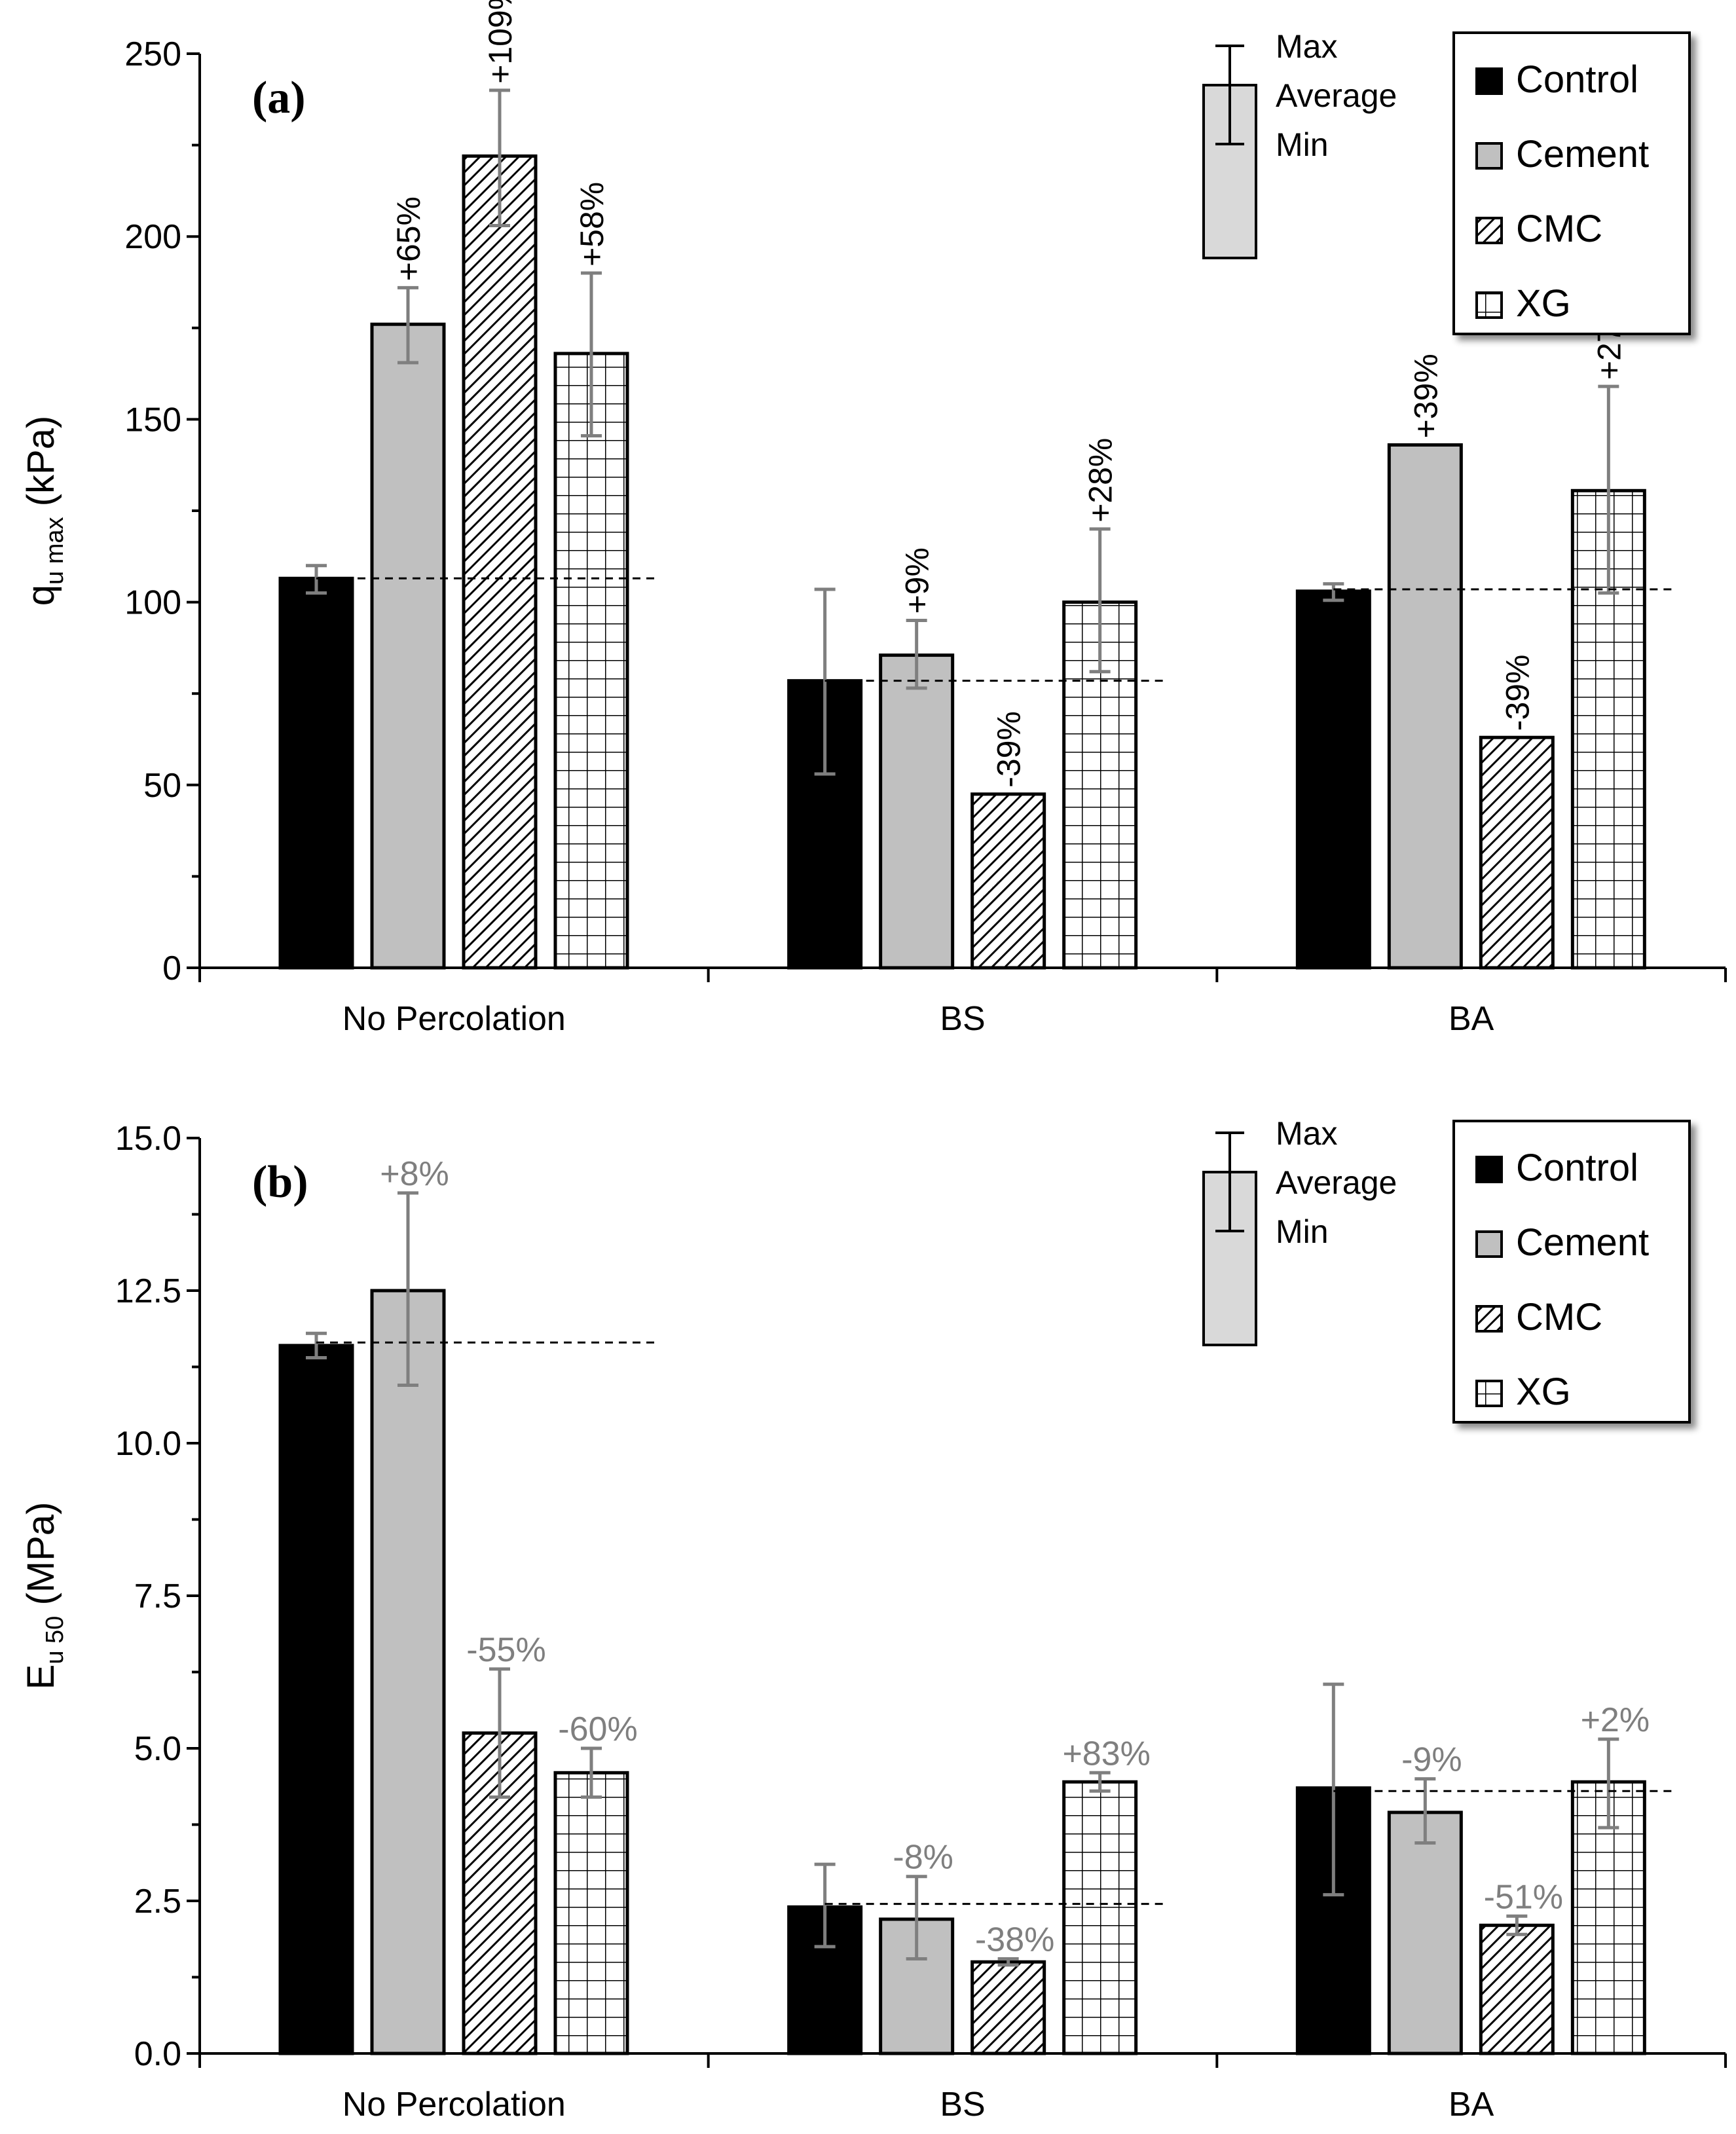  I want to click on percent-change-label: -8%, so click(923, 1858).